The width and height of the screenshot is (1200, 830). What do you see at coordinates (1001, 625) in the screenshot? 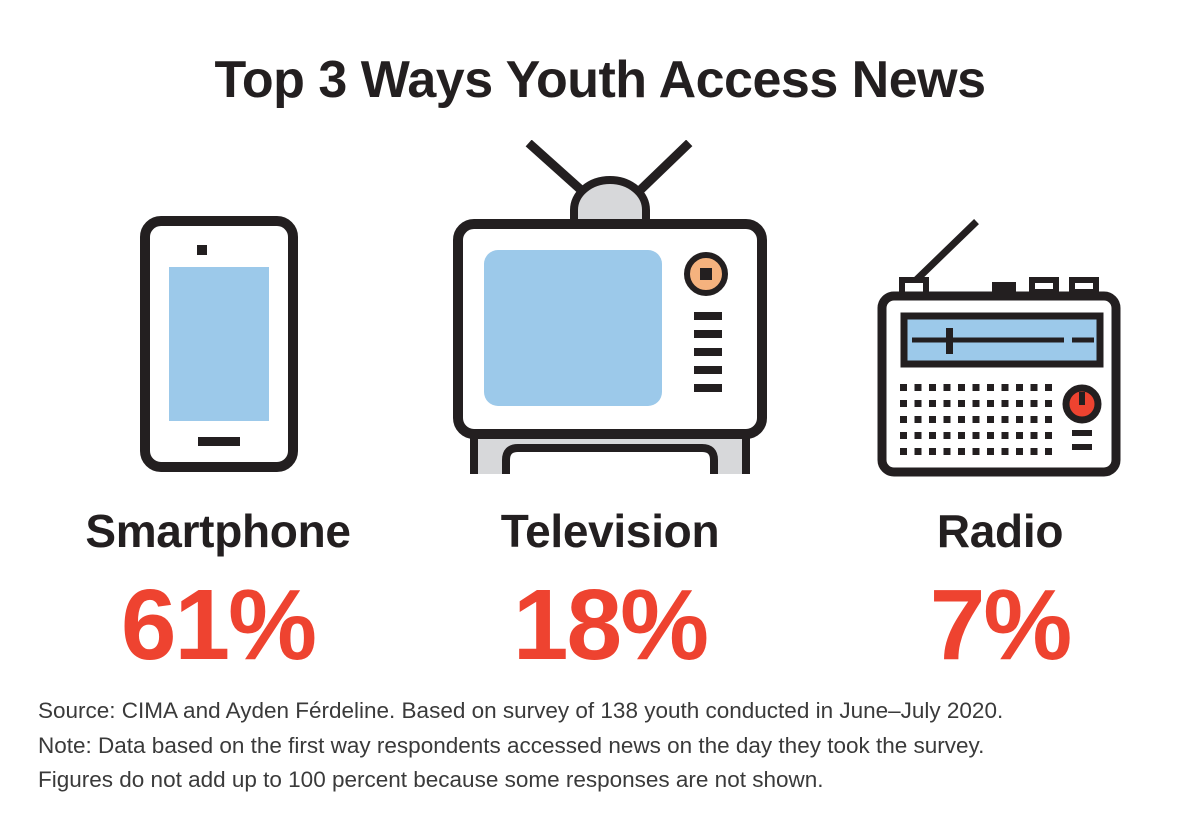
I see `value-label-radio: 7%` at bounding box center [1001, 625].